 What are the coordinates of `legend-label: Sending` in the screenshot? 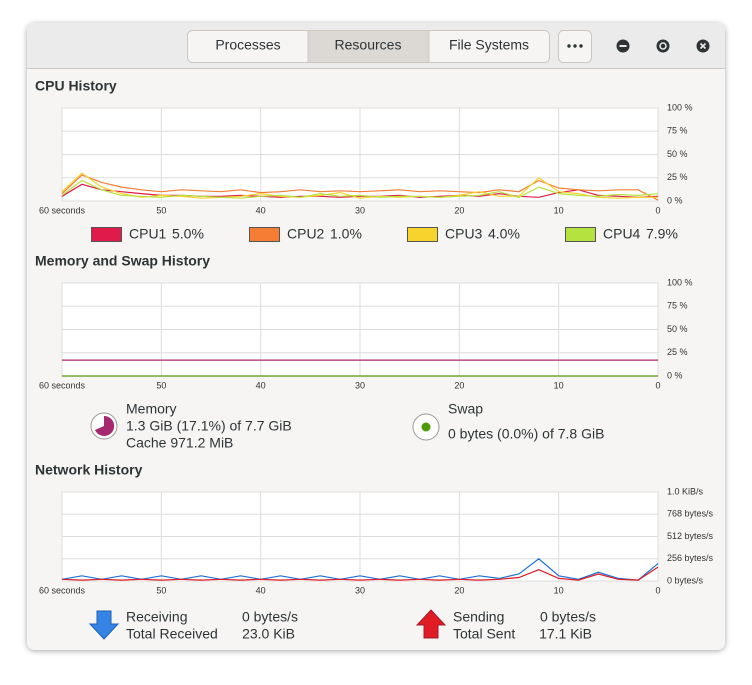 It's located at (478, 617).